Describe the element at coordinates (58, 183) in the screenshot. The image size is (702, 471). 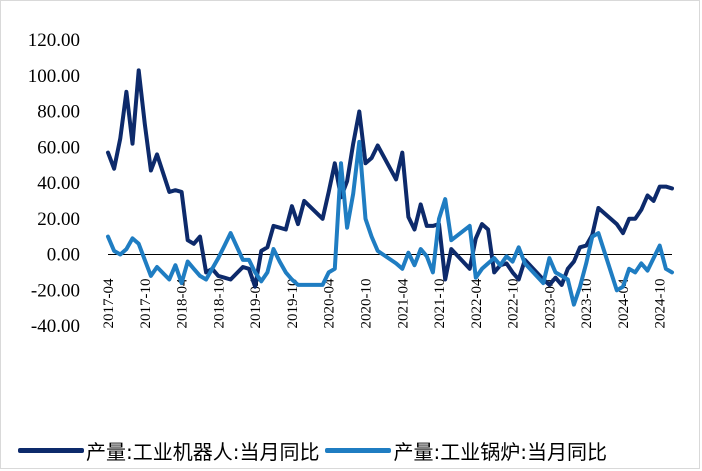
I see `y-tick-label: 40.00` at that location.